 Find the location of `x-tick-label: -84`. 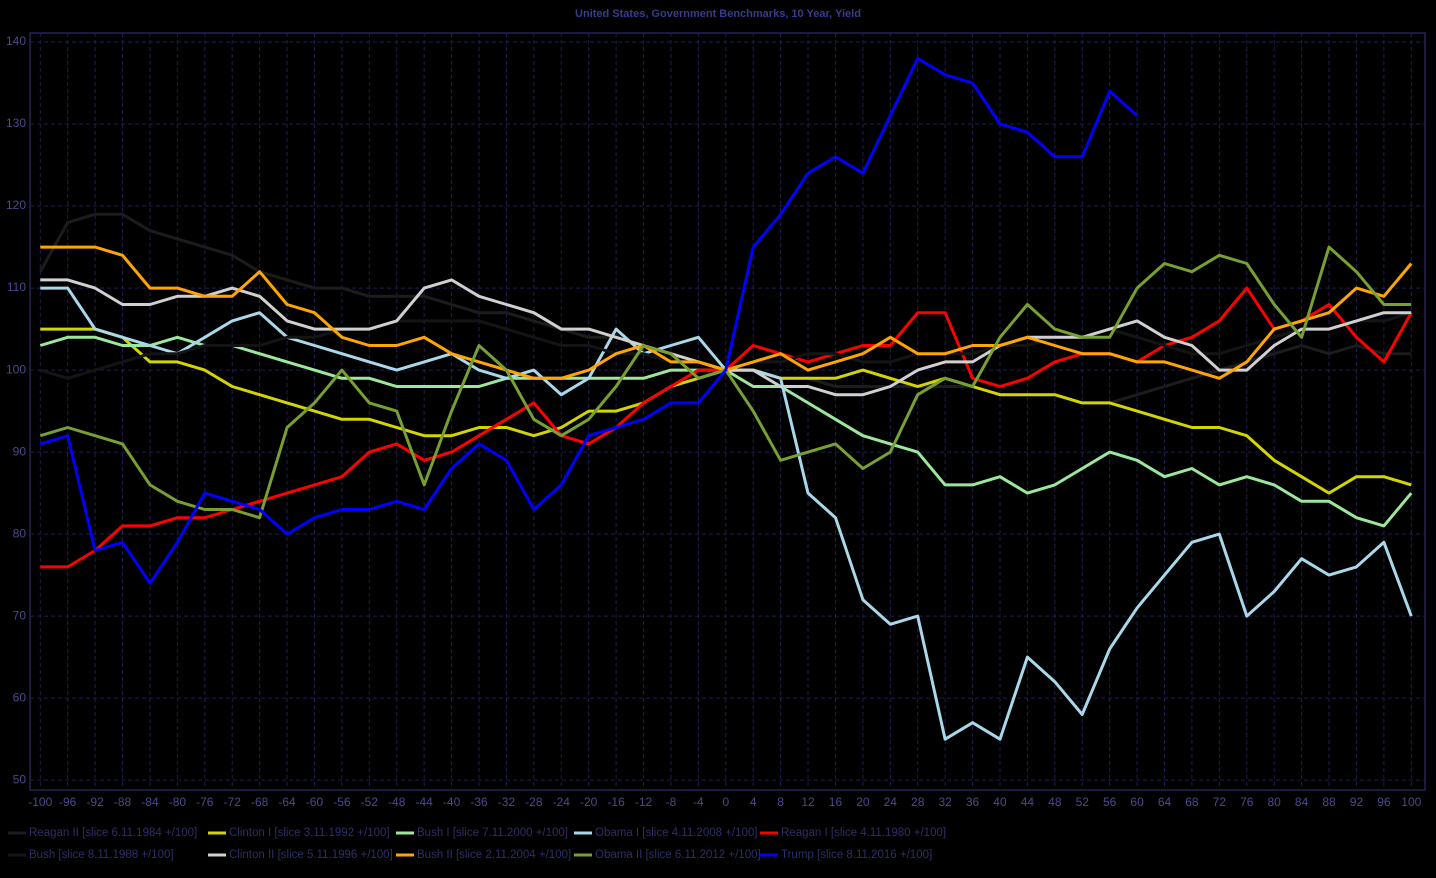

x-tick-label: -84 is located at coordinates (150, 802).